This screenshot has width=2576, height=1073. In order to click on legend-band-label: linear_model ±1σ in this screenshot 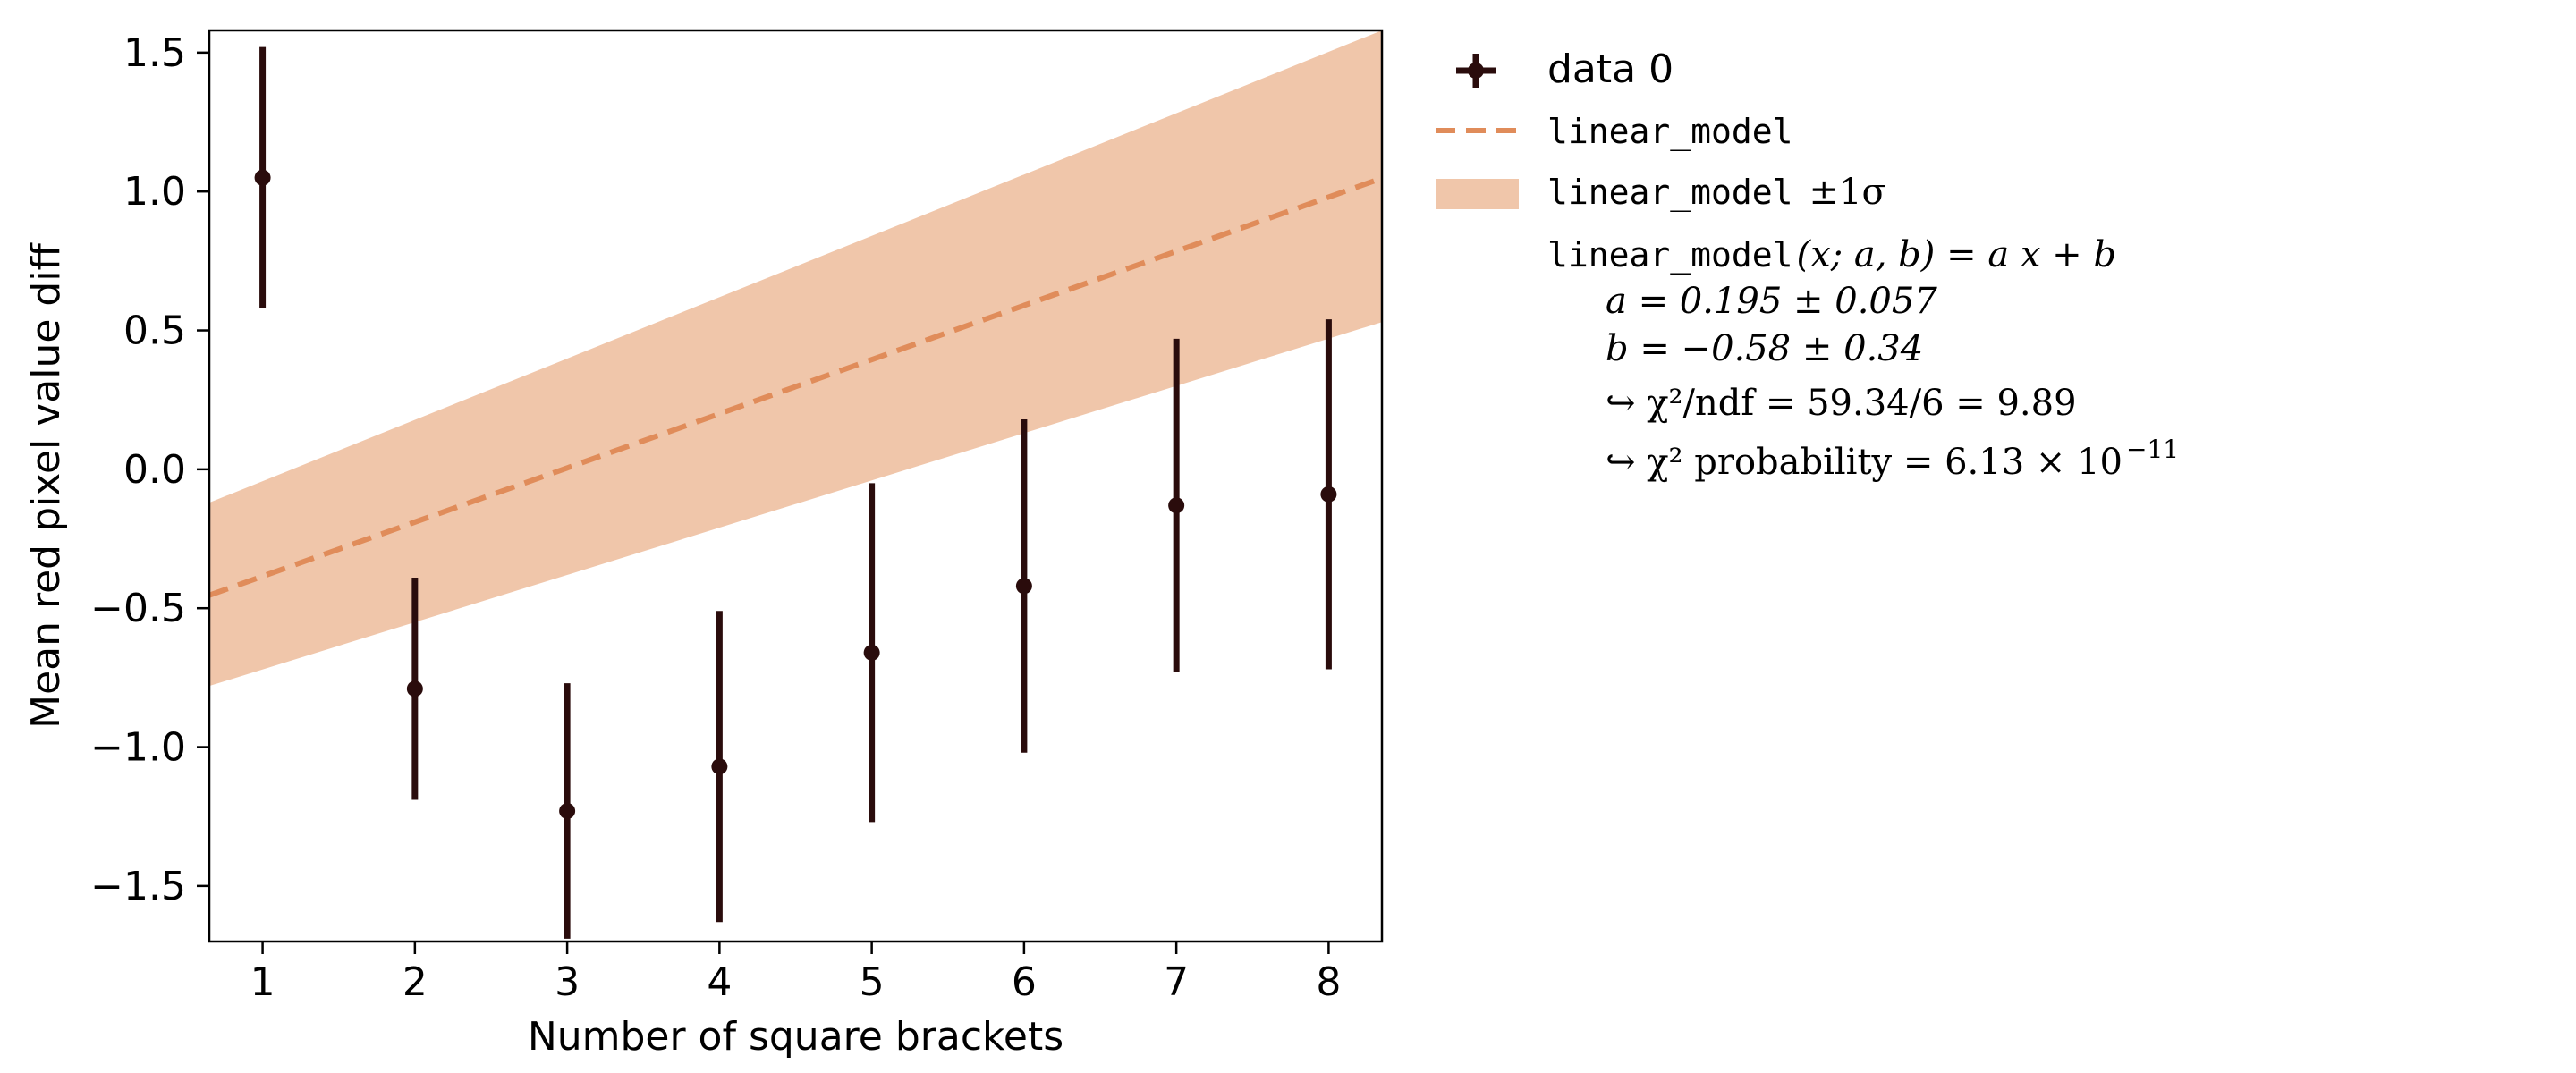, I will do `click(1716, 192)`.